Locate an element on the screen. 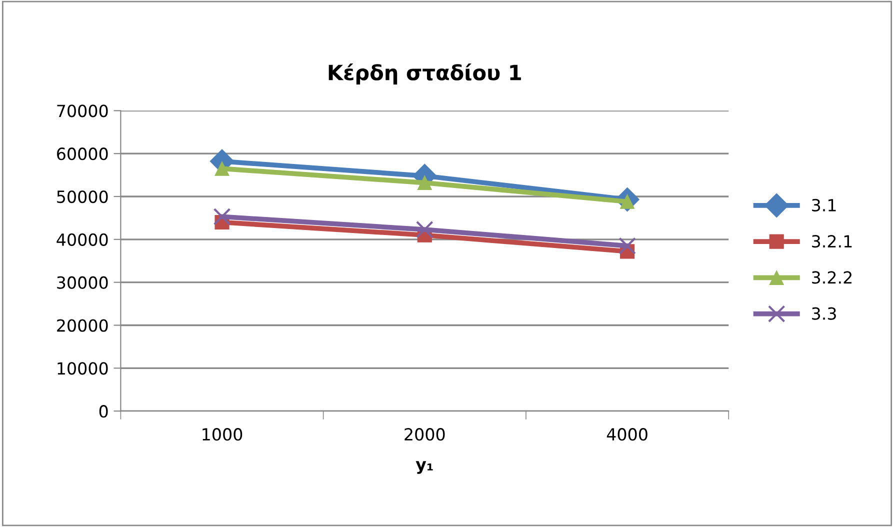  y-tick-label: 60000 is located at coordinates (82, 154).